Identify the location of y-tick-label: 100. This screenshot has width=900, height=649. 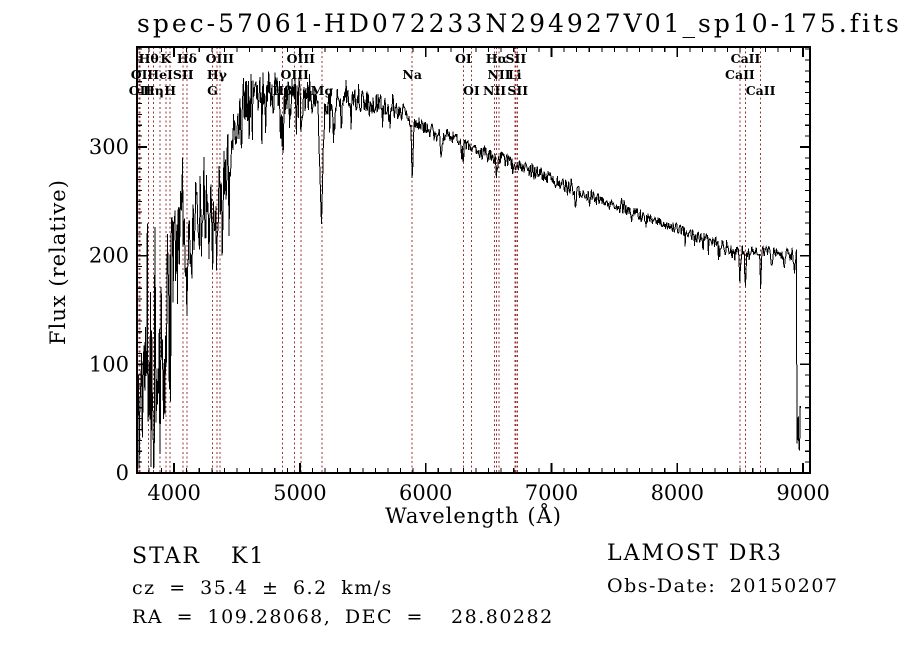
(109, 364).